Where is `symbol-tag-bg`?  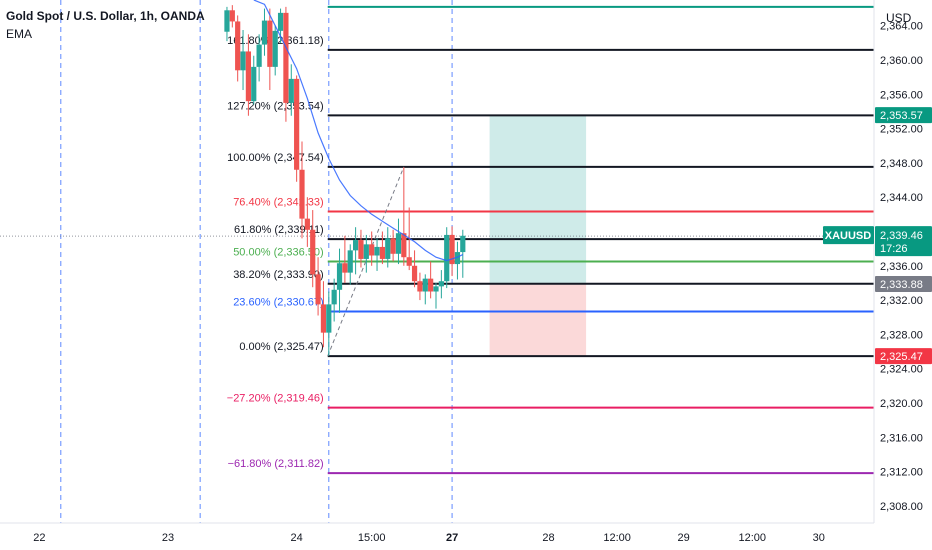
symbol-tag-bg is located at coordinates (848, 235).